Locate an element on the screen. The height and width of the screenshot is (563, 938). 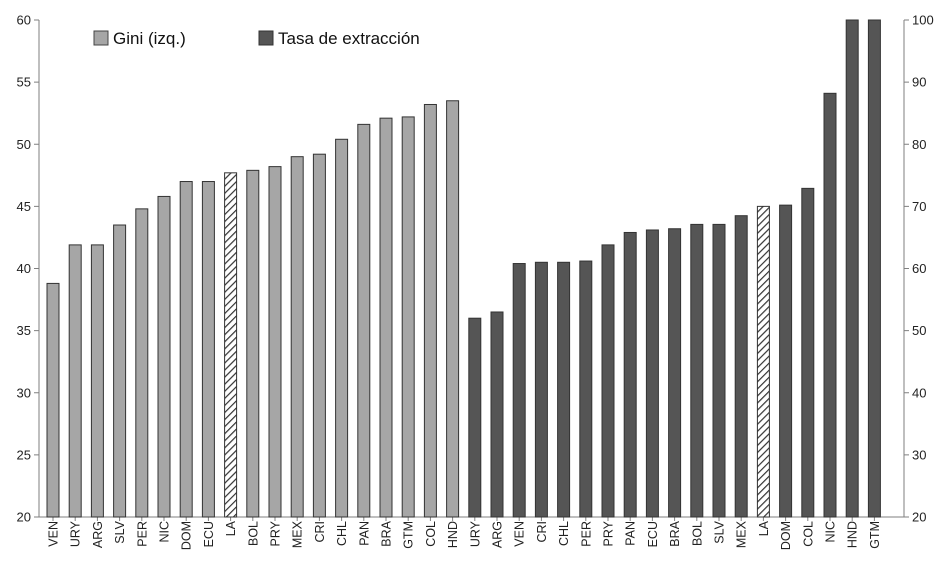
legend-swatch-tasa is located at coordinates (266, 38).